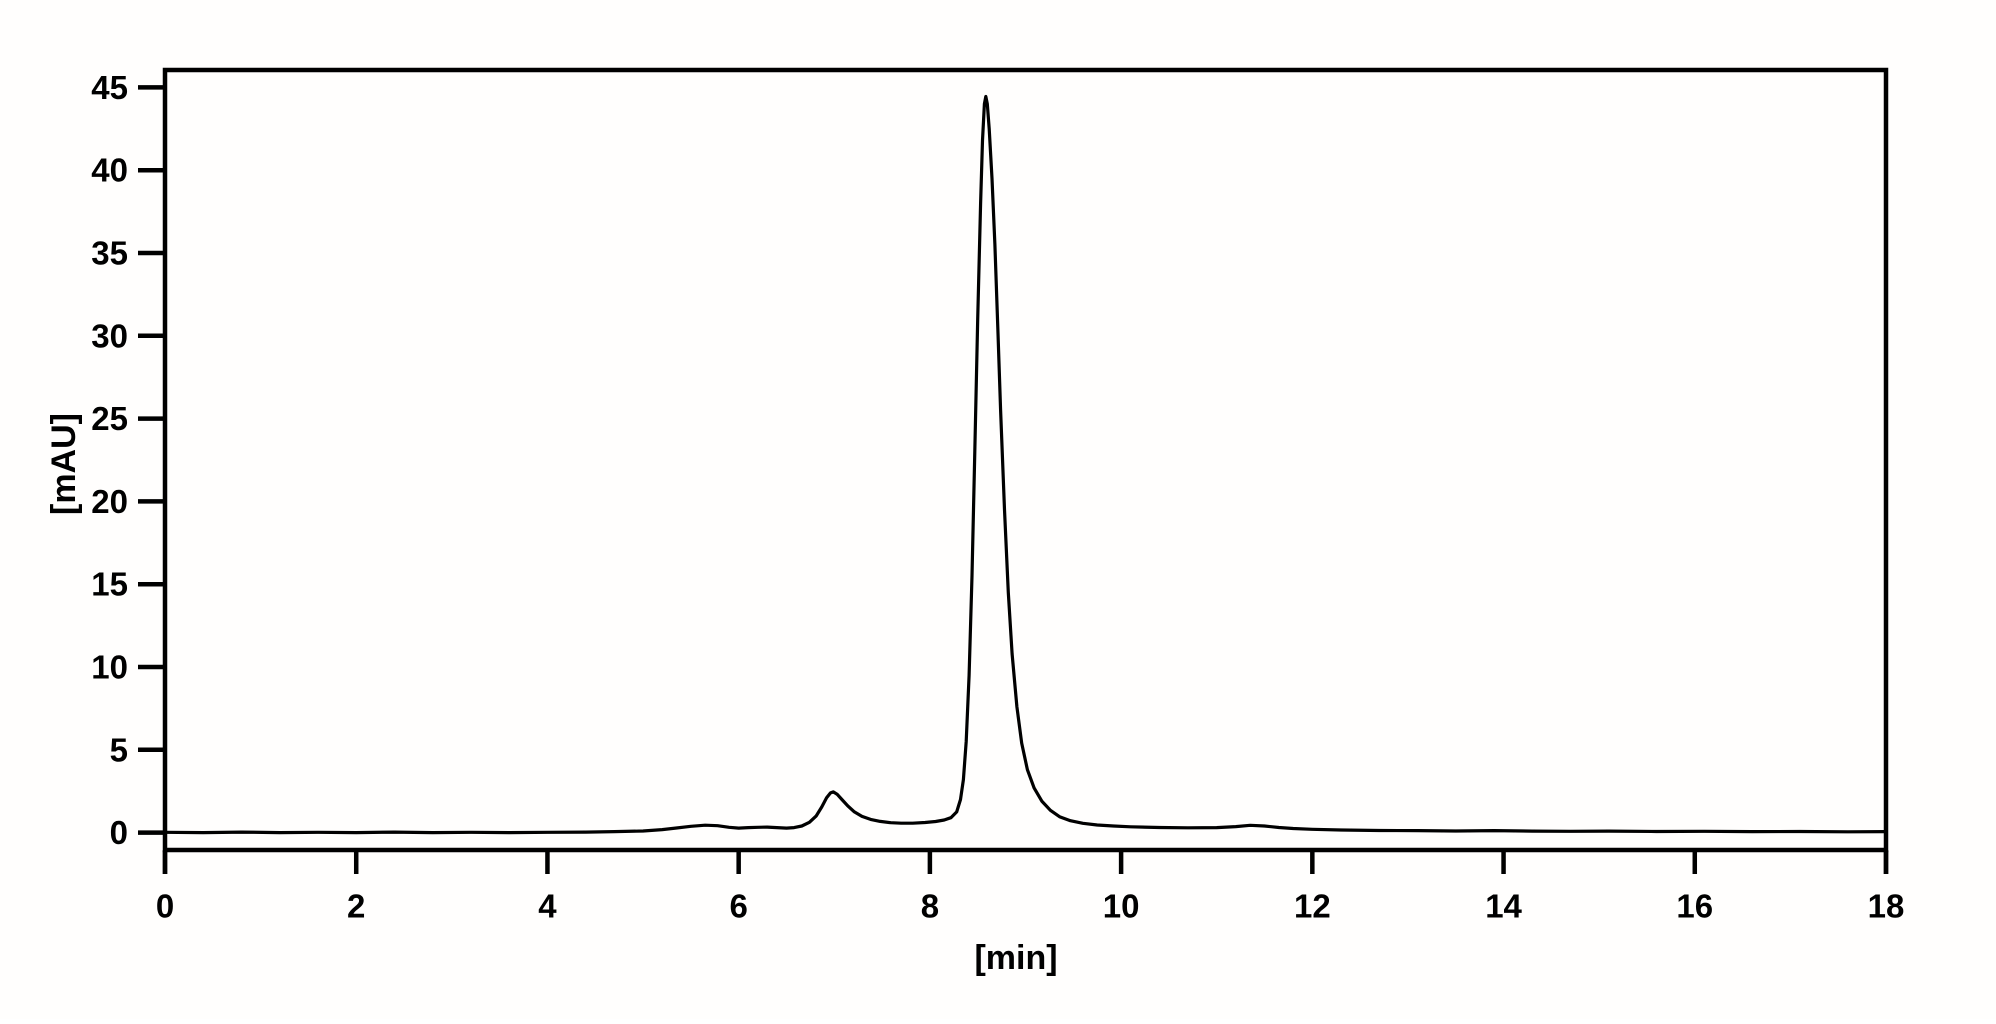 This screenshot has height=1024, width=1996. What do you see at coordinates (109, 252) in the screenshot?
I see `y-tick-label: 35` at bounding box center [109, 252].